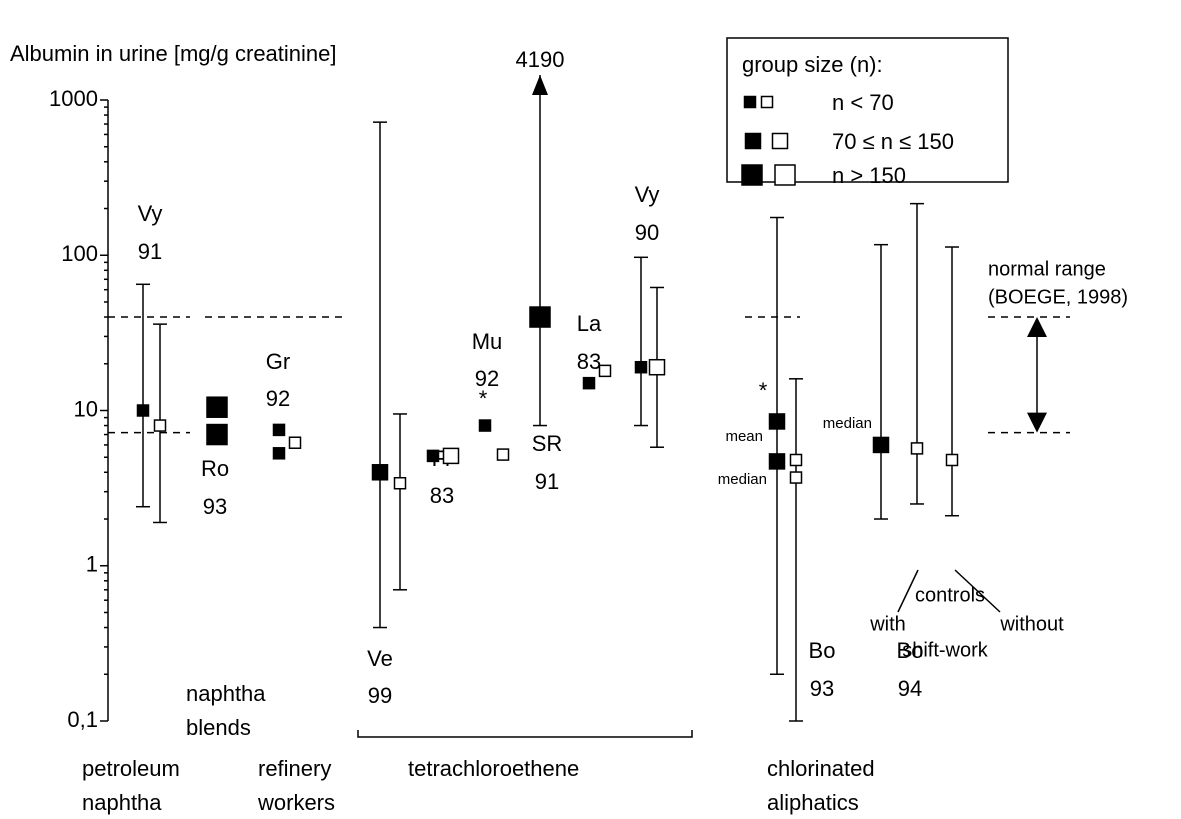 The width and height of the screenshot is (1181, 819). I want to click on group-label: Ro, so click(215, 468).